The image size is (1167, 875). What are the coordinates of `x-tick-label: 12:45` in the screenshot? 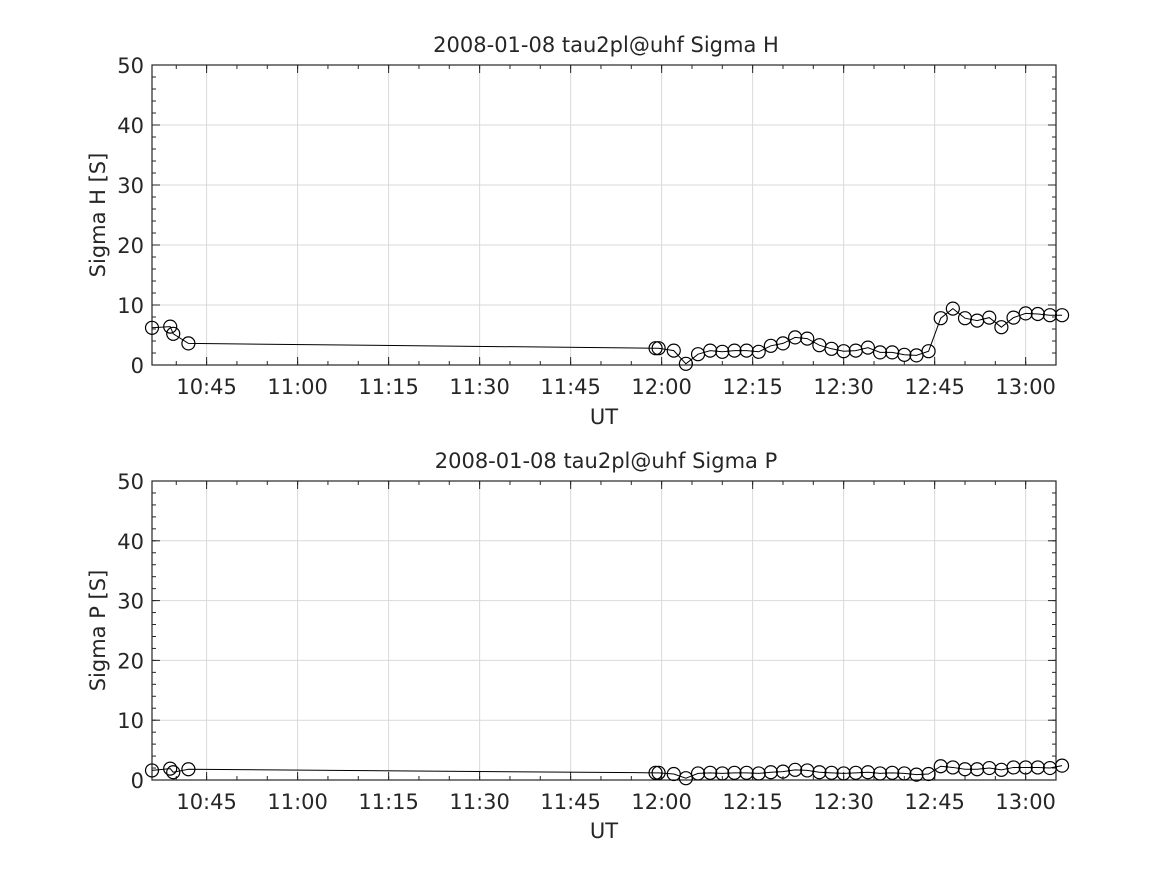 It's located at (934, 387).